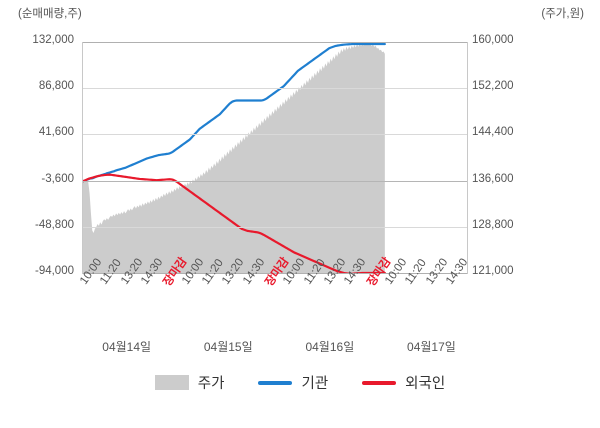 The height and width of the screenshot is (428, 600). I want to click on left-axis-tick-label: -48,800, so click(54, 225).